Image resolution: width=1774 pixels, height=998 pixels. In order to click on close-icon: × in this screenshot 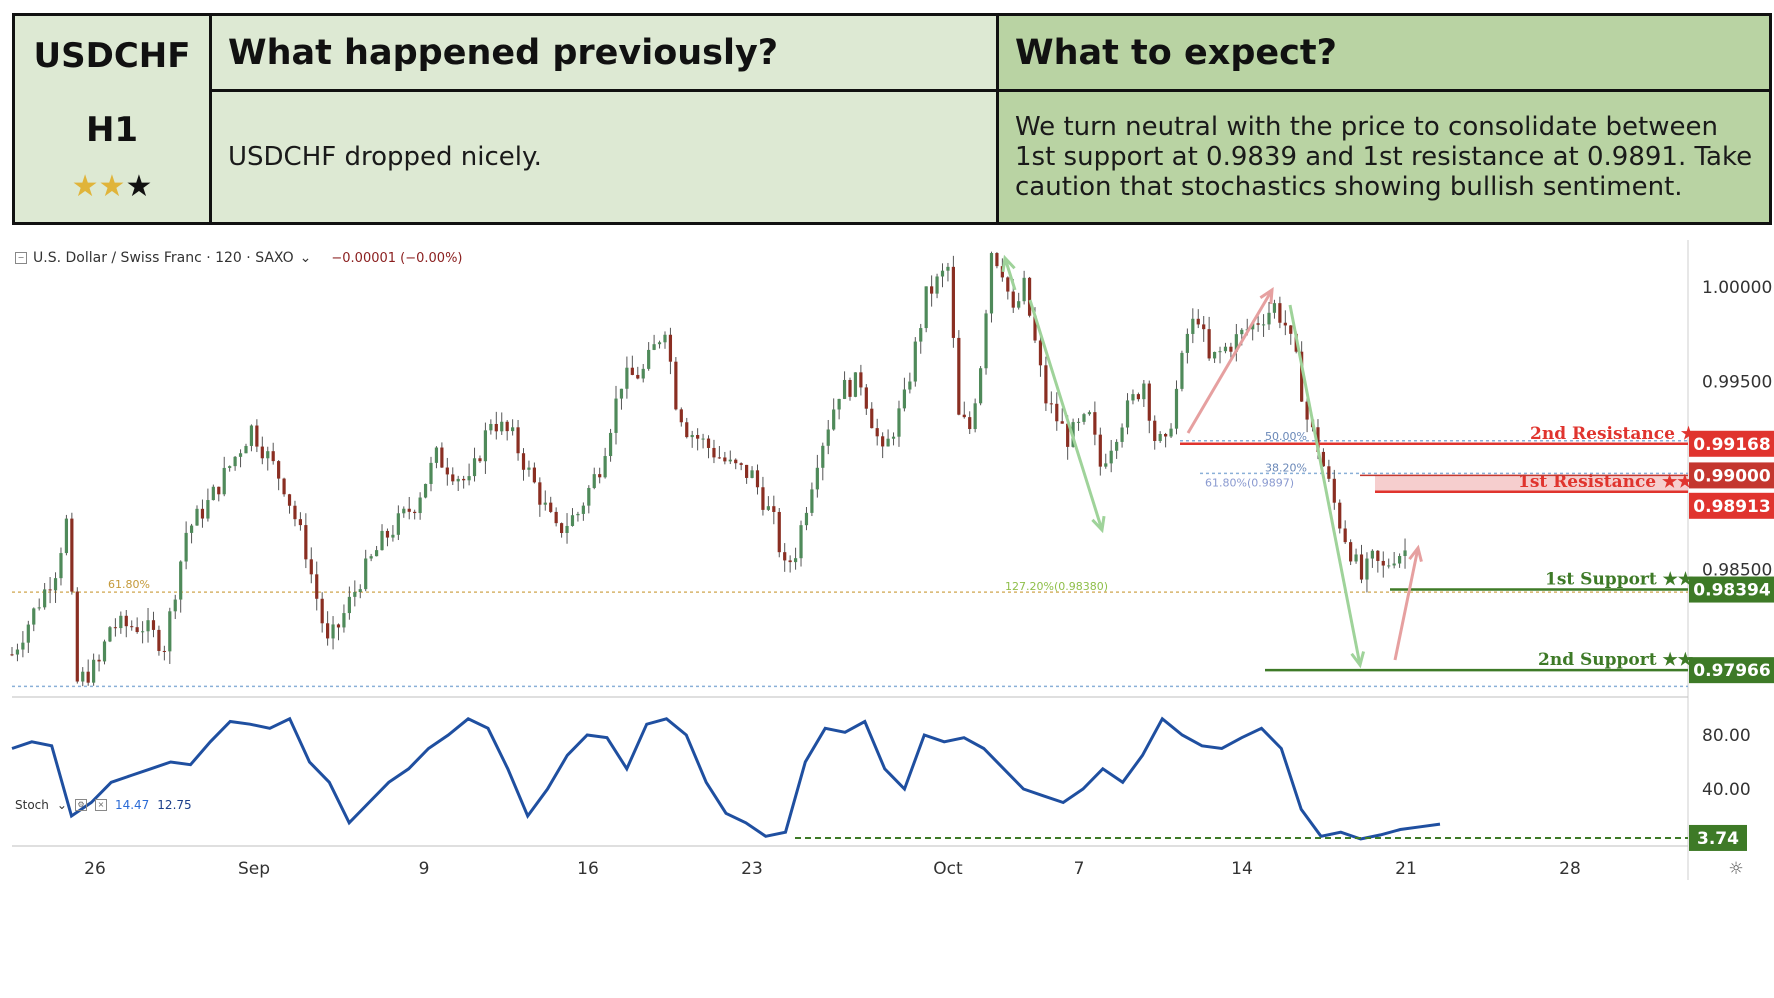, I will do `click(100, 805)`.